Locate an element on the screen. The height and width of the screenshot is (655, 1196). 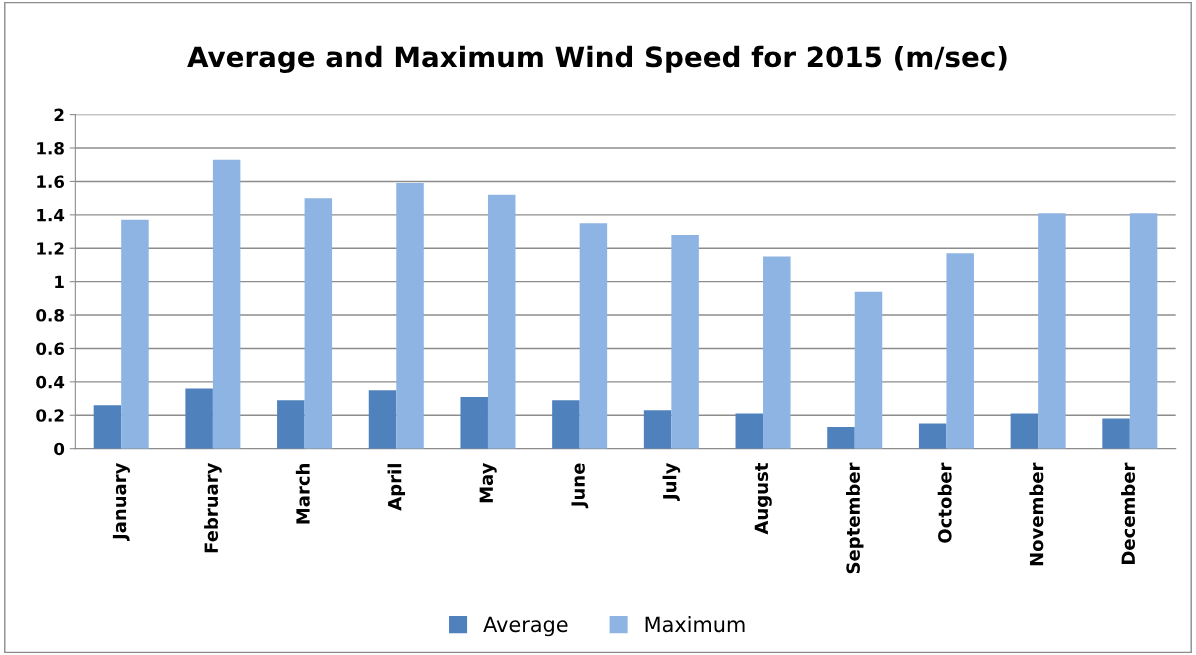
x-tick-label: November is located at coordinates (1036, 514).